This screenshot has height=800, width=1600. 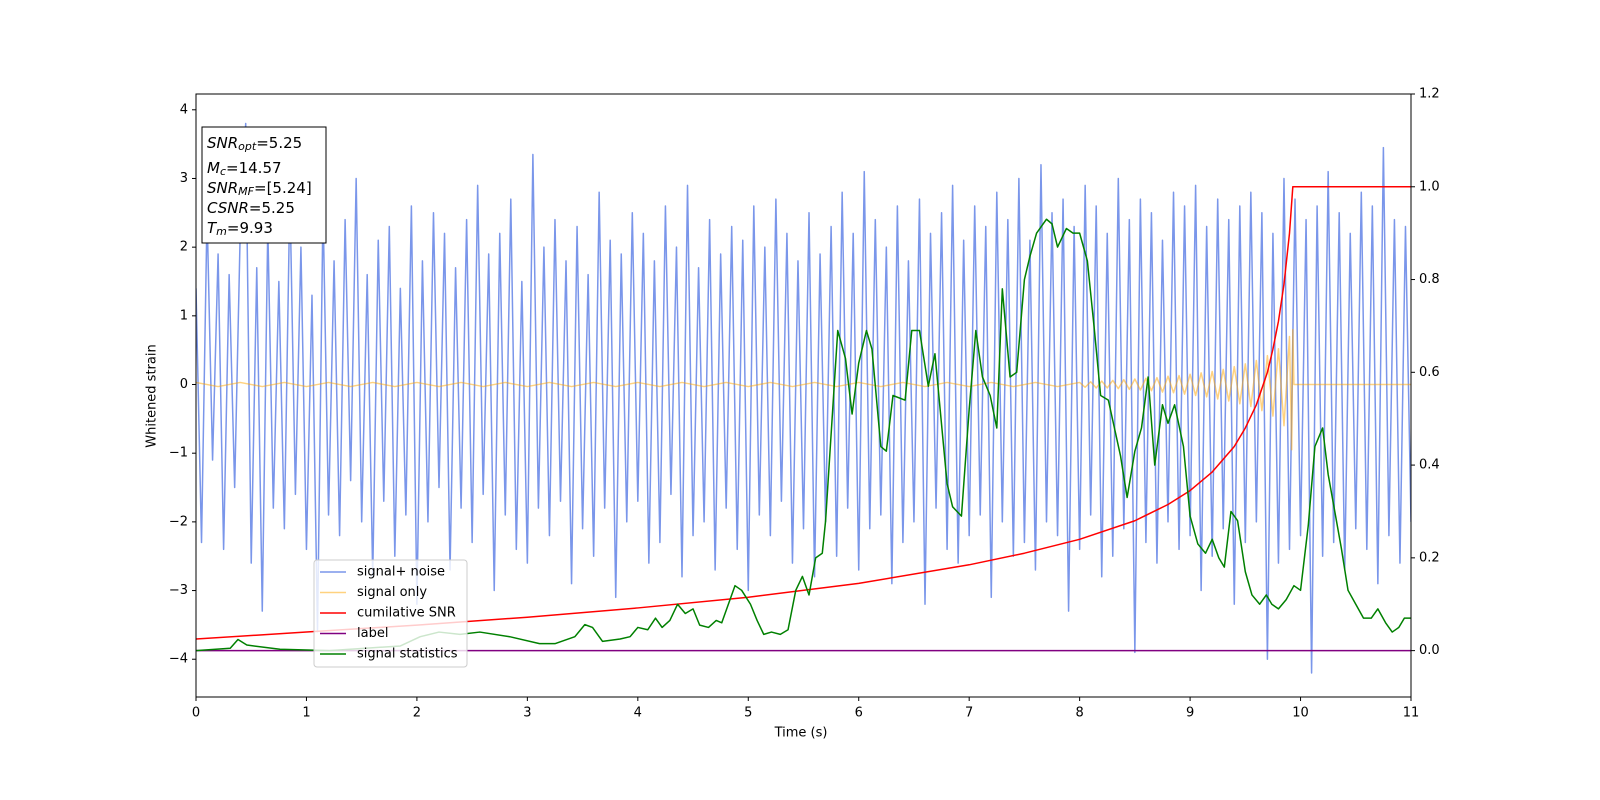 What do you see at coordinates (221, 231) in the screenshot?
I see `annotation-subscript: m` at bounding box center [221, 231].